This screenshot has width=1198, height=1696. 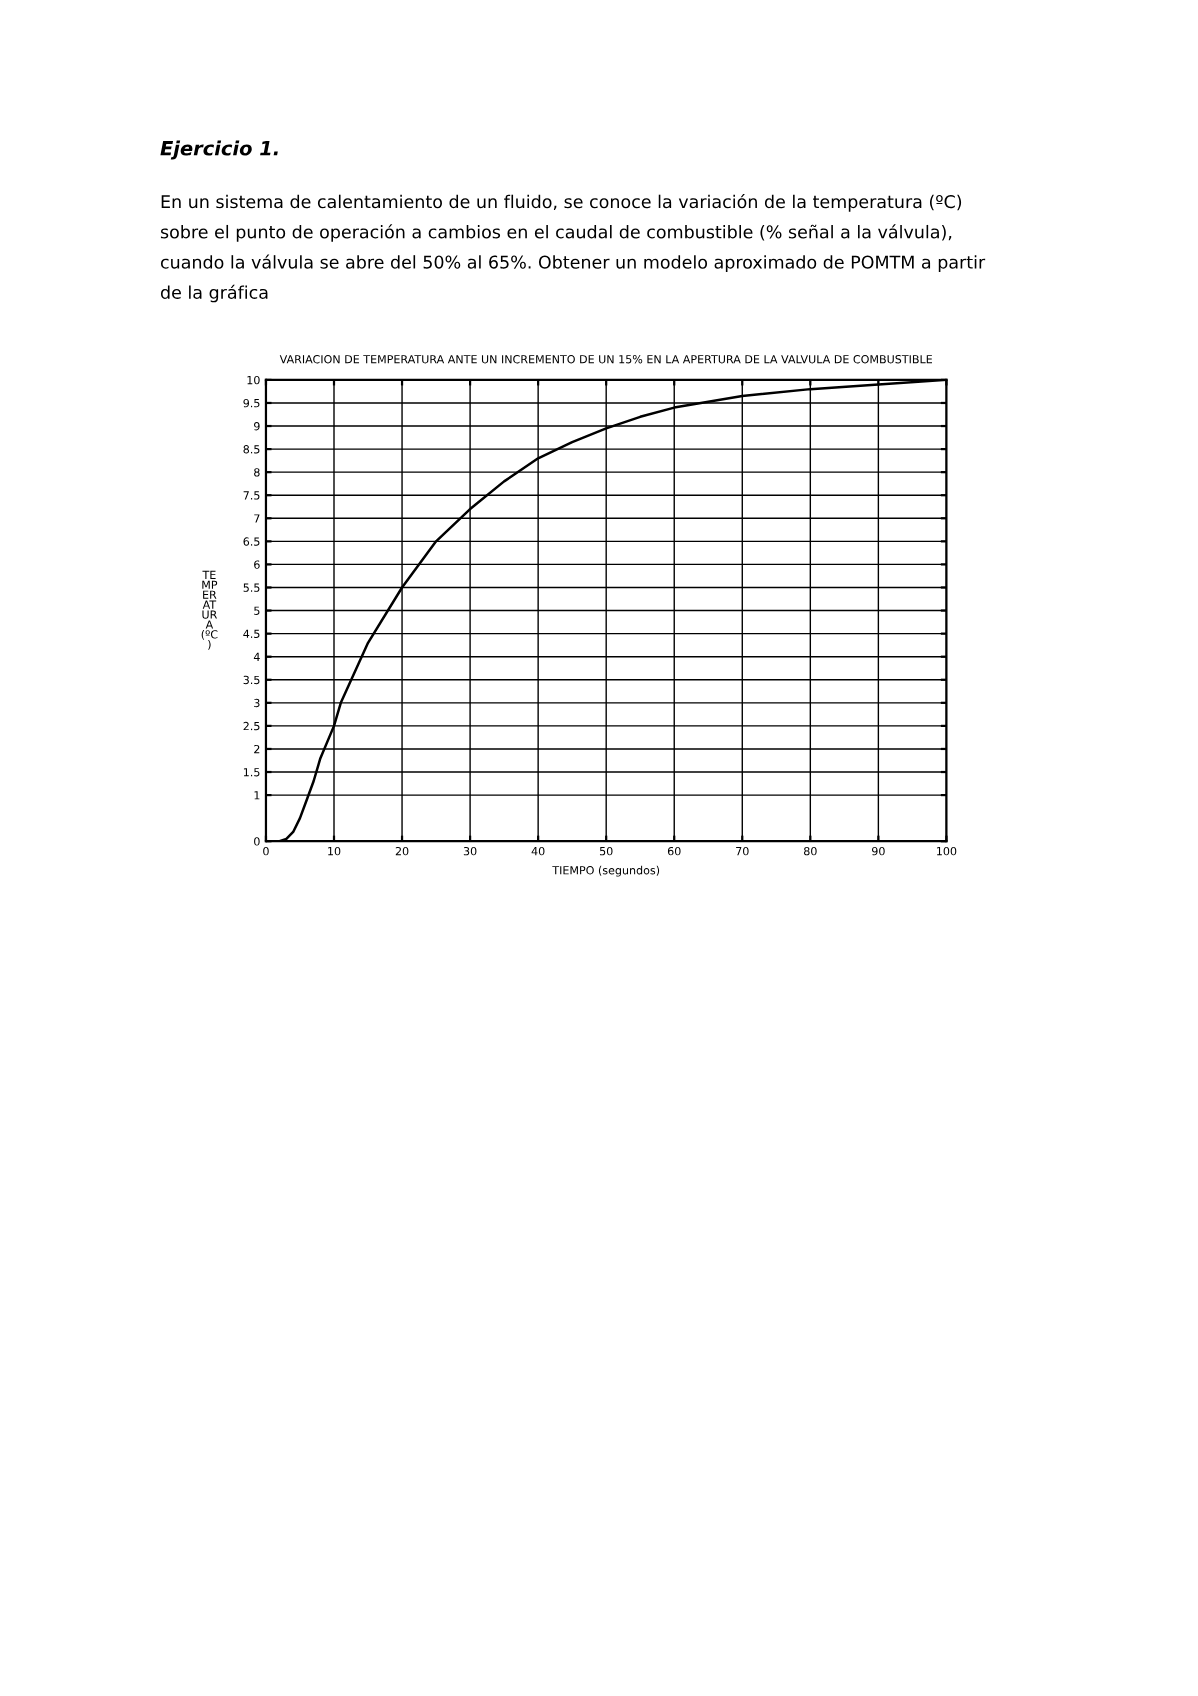 I want to click on text: Ejercicio 1., so click(x=219, y=150).